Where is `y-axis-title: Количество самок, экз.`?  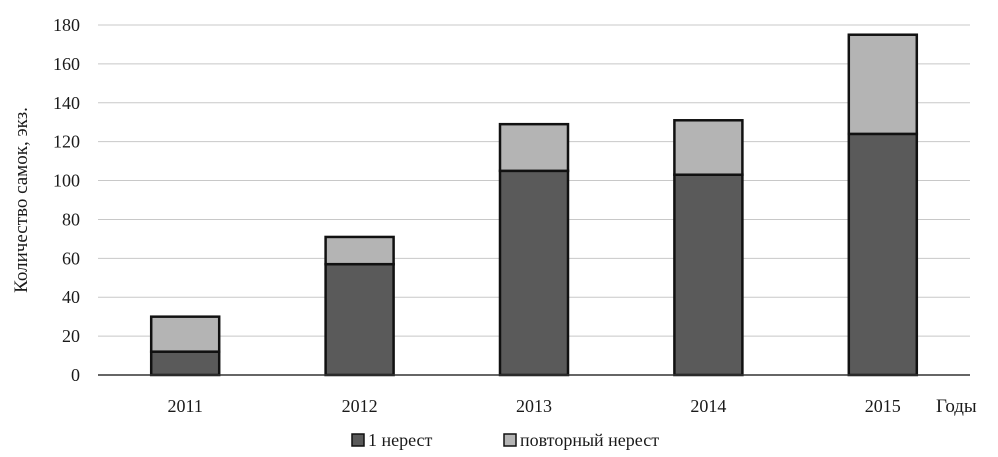 y-axis-title: Количество самок, экз. is located at coordinates (21, 200).